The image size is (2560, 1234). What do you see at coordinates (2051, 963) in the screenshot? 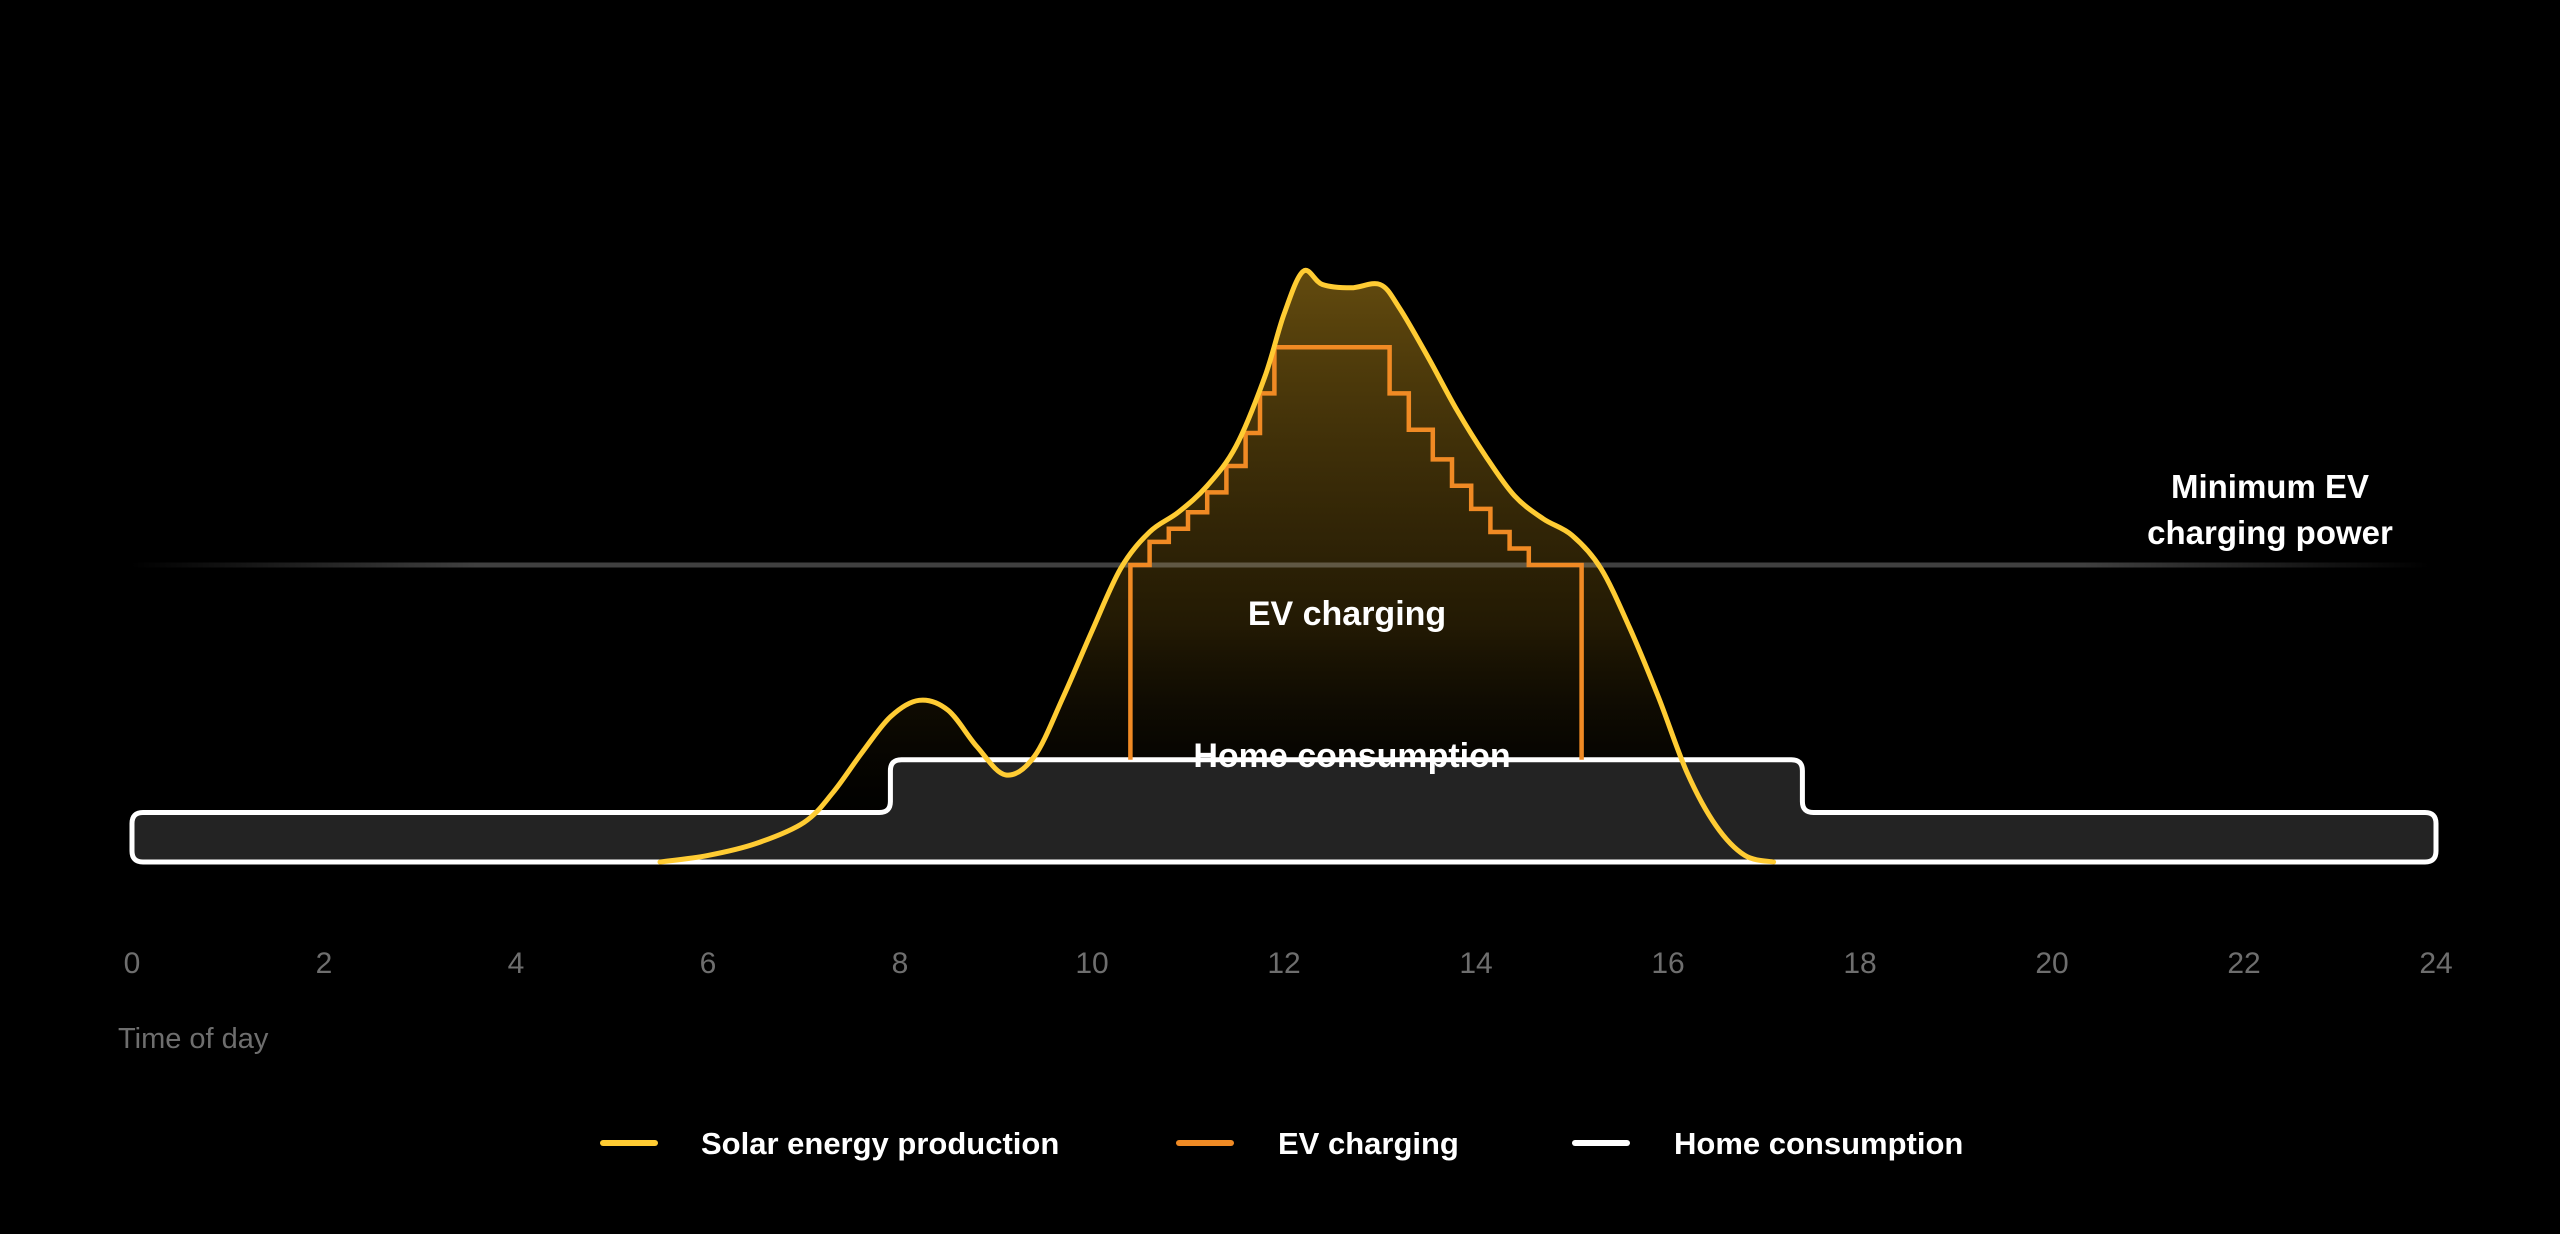
I see `x-tick-label: 20` at bounding box center [2051, 963].